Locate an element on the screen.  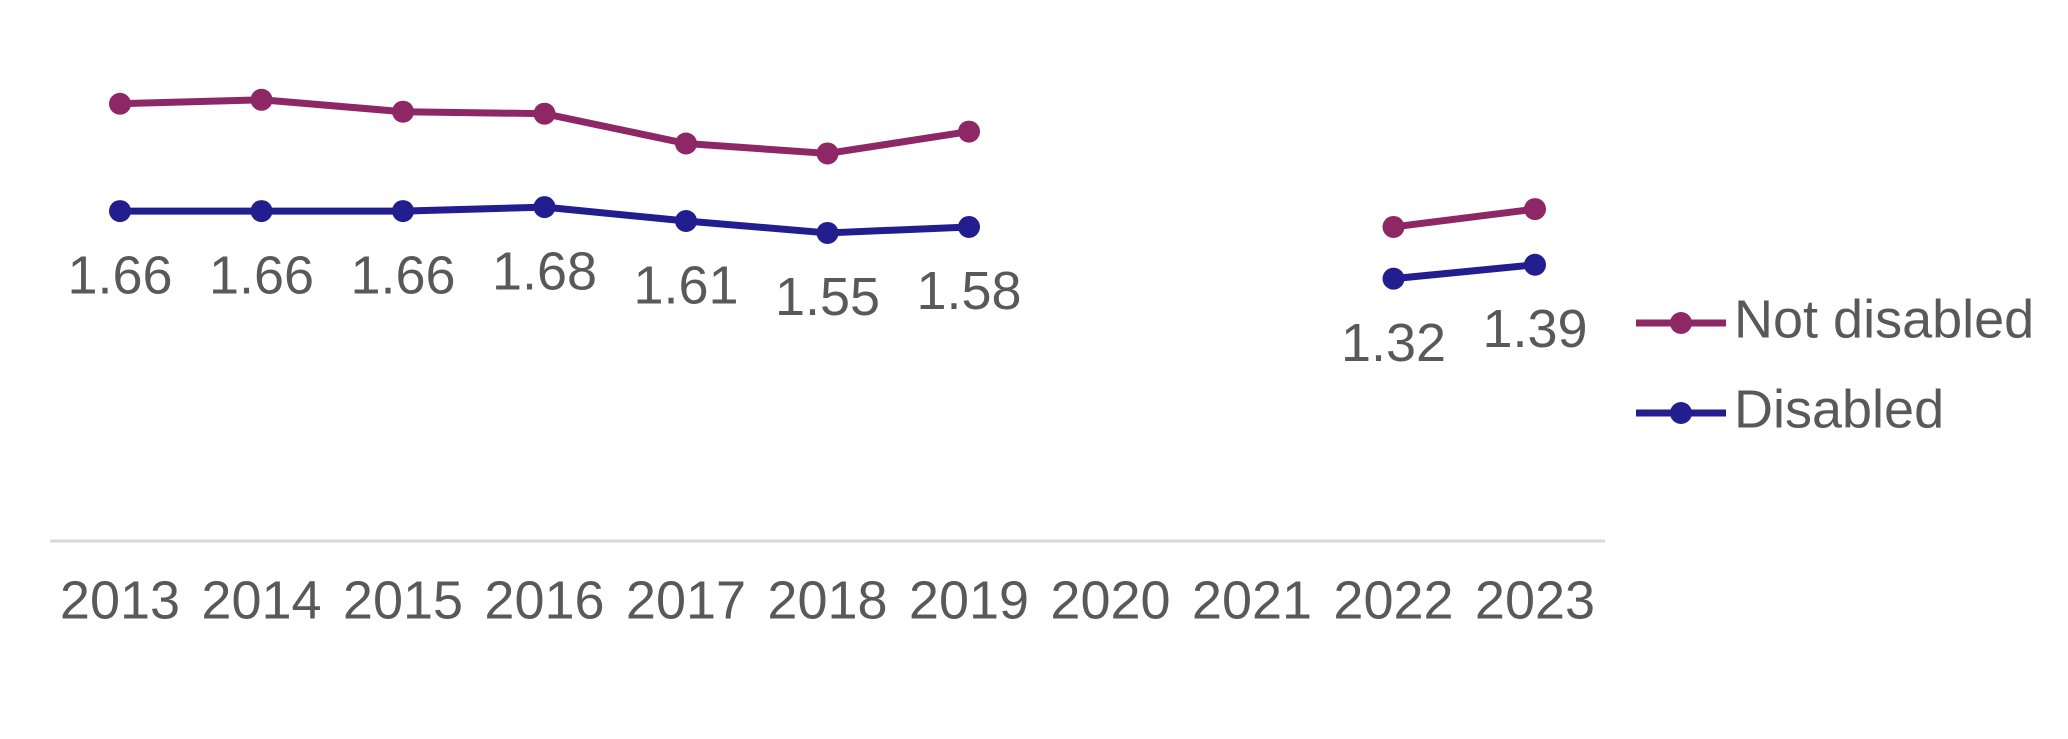
data-label: 1.39 is located at coordinates (1534, 329).